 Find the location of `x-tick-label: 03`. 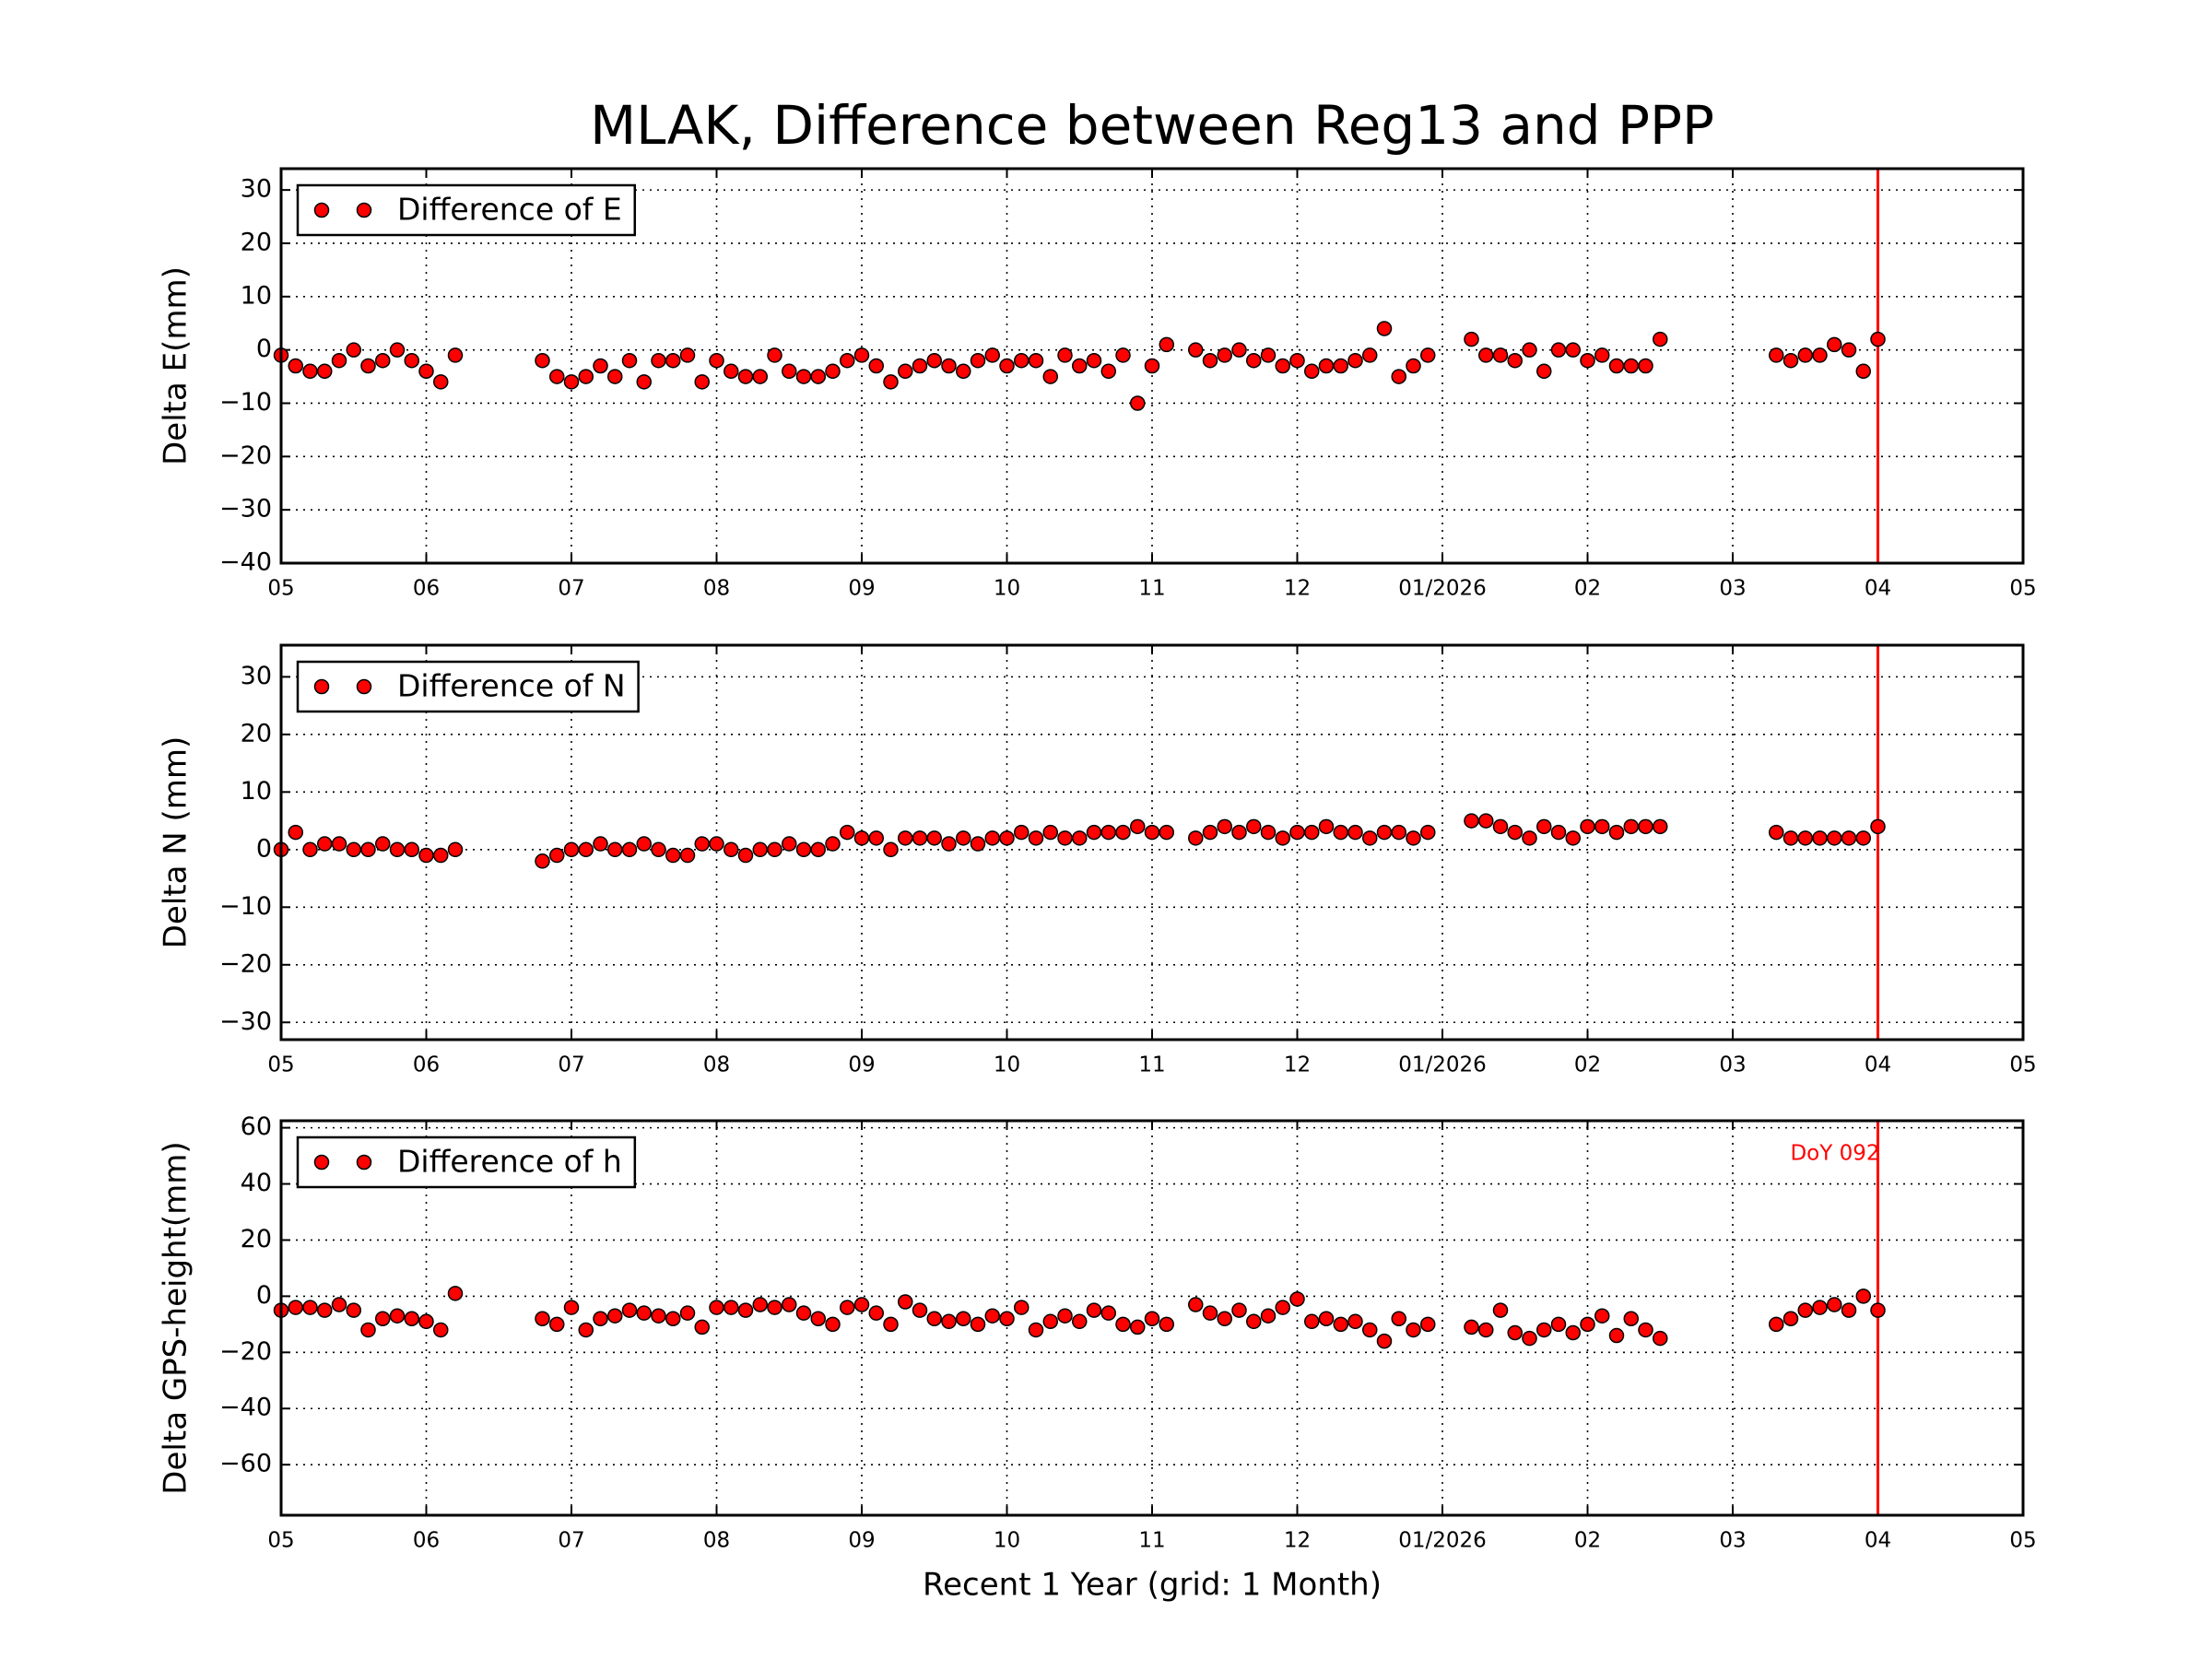

x-tick-label: 03 is located at coordinates (1732, 589).